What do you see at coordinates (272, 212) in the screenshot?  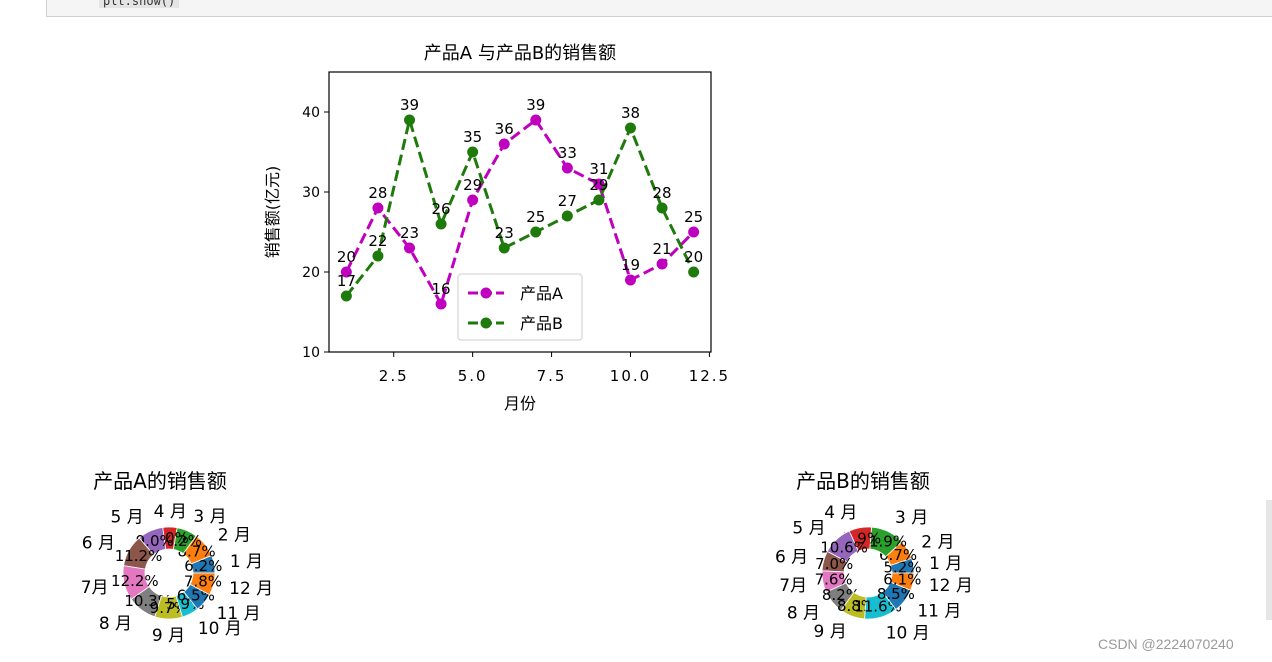 I see `y-axis-label: 销售额(亿元)` at bounding box center [272, 212].